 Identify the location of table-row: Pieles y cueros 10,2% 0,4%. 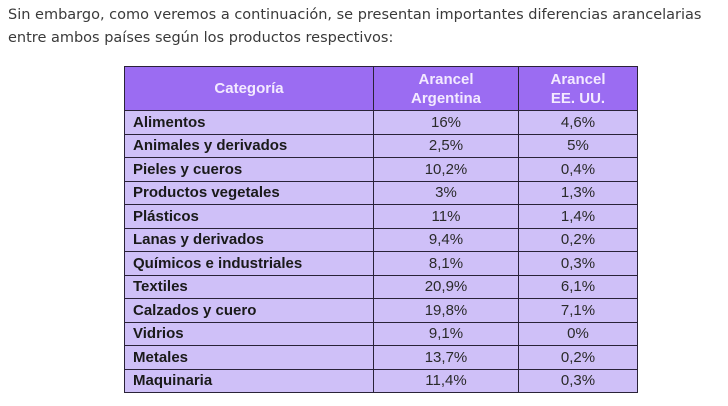
(381, 169).